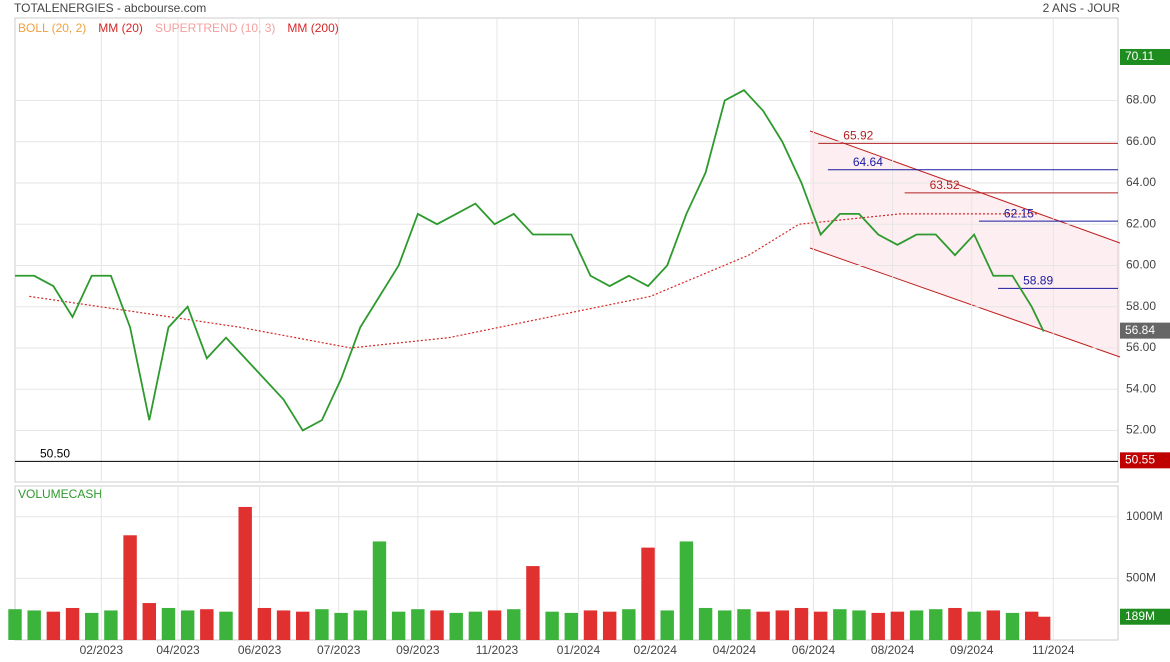 The height and width of the screenshot is (662, 1170). I want to click on x-tick-label: 02/2023, so click(102, 650).